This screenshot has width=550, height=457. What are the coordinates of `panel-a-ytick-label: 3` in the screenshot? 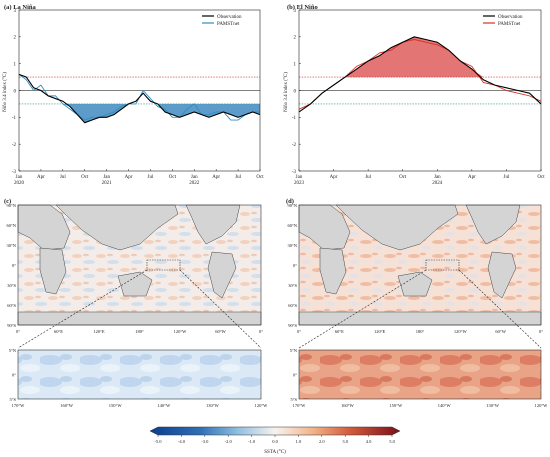 It's located at (15, 11).